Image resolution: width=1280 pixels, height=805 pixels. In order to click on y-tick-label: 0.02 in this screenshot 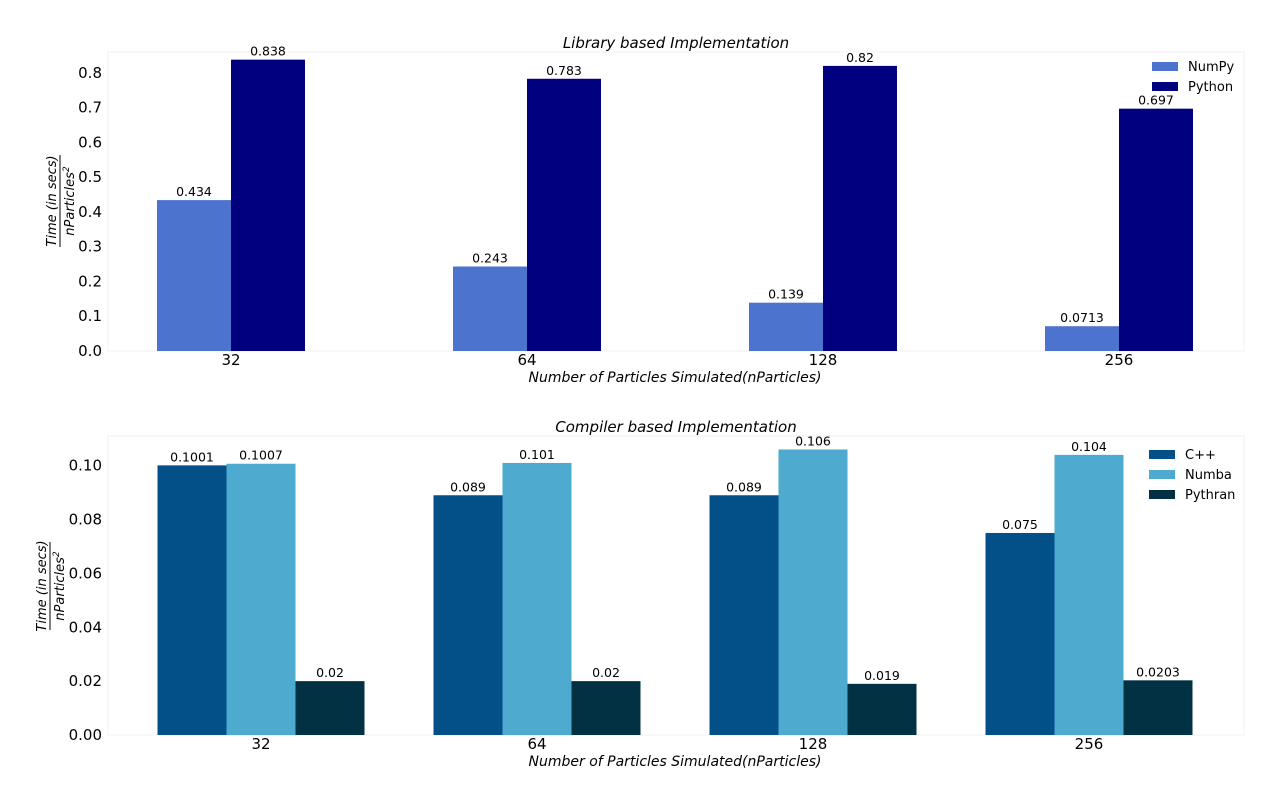, I will do `click(85, 681)`.